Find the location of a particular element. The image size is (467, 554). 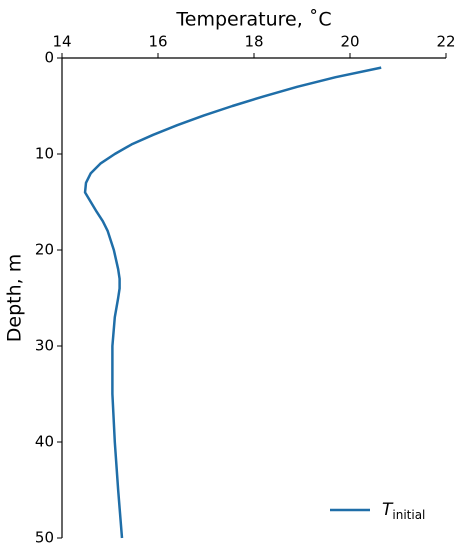

x-axis-title: Temperature, ˚C is located at coordinates (253, 20).